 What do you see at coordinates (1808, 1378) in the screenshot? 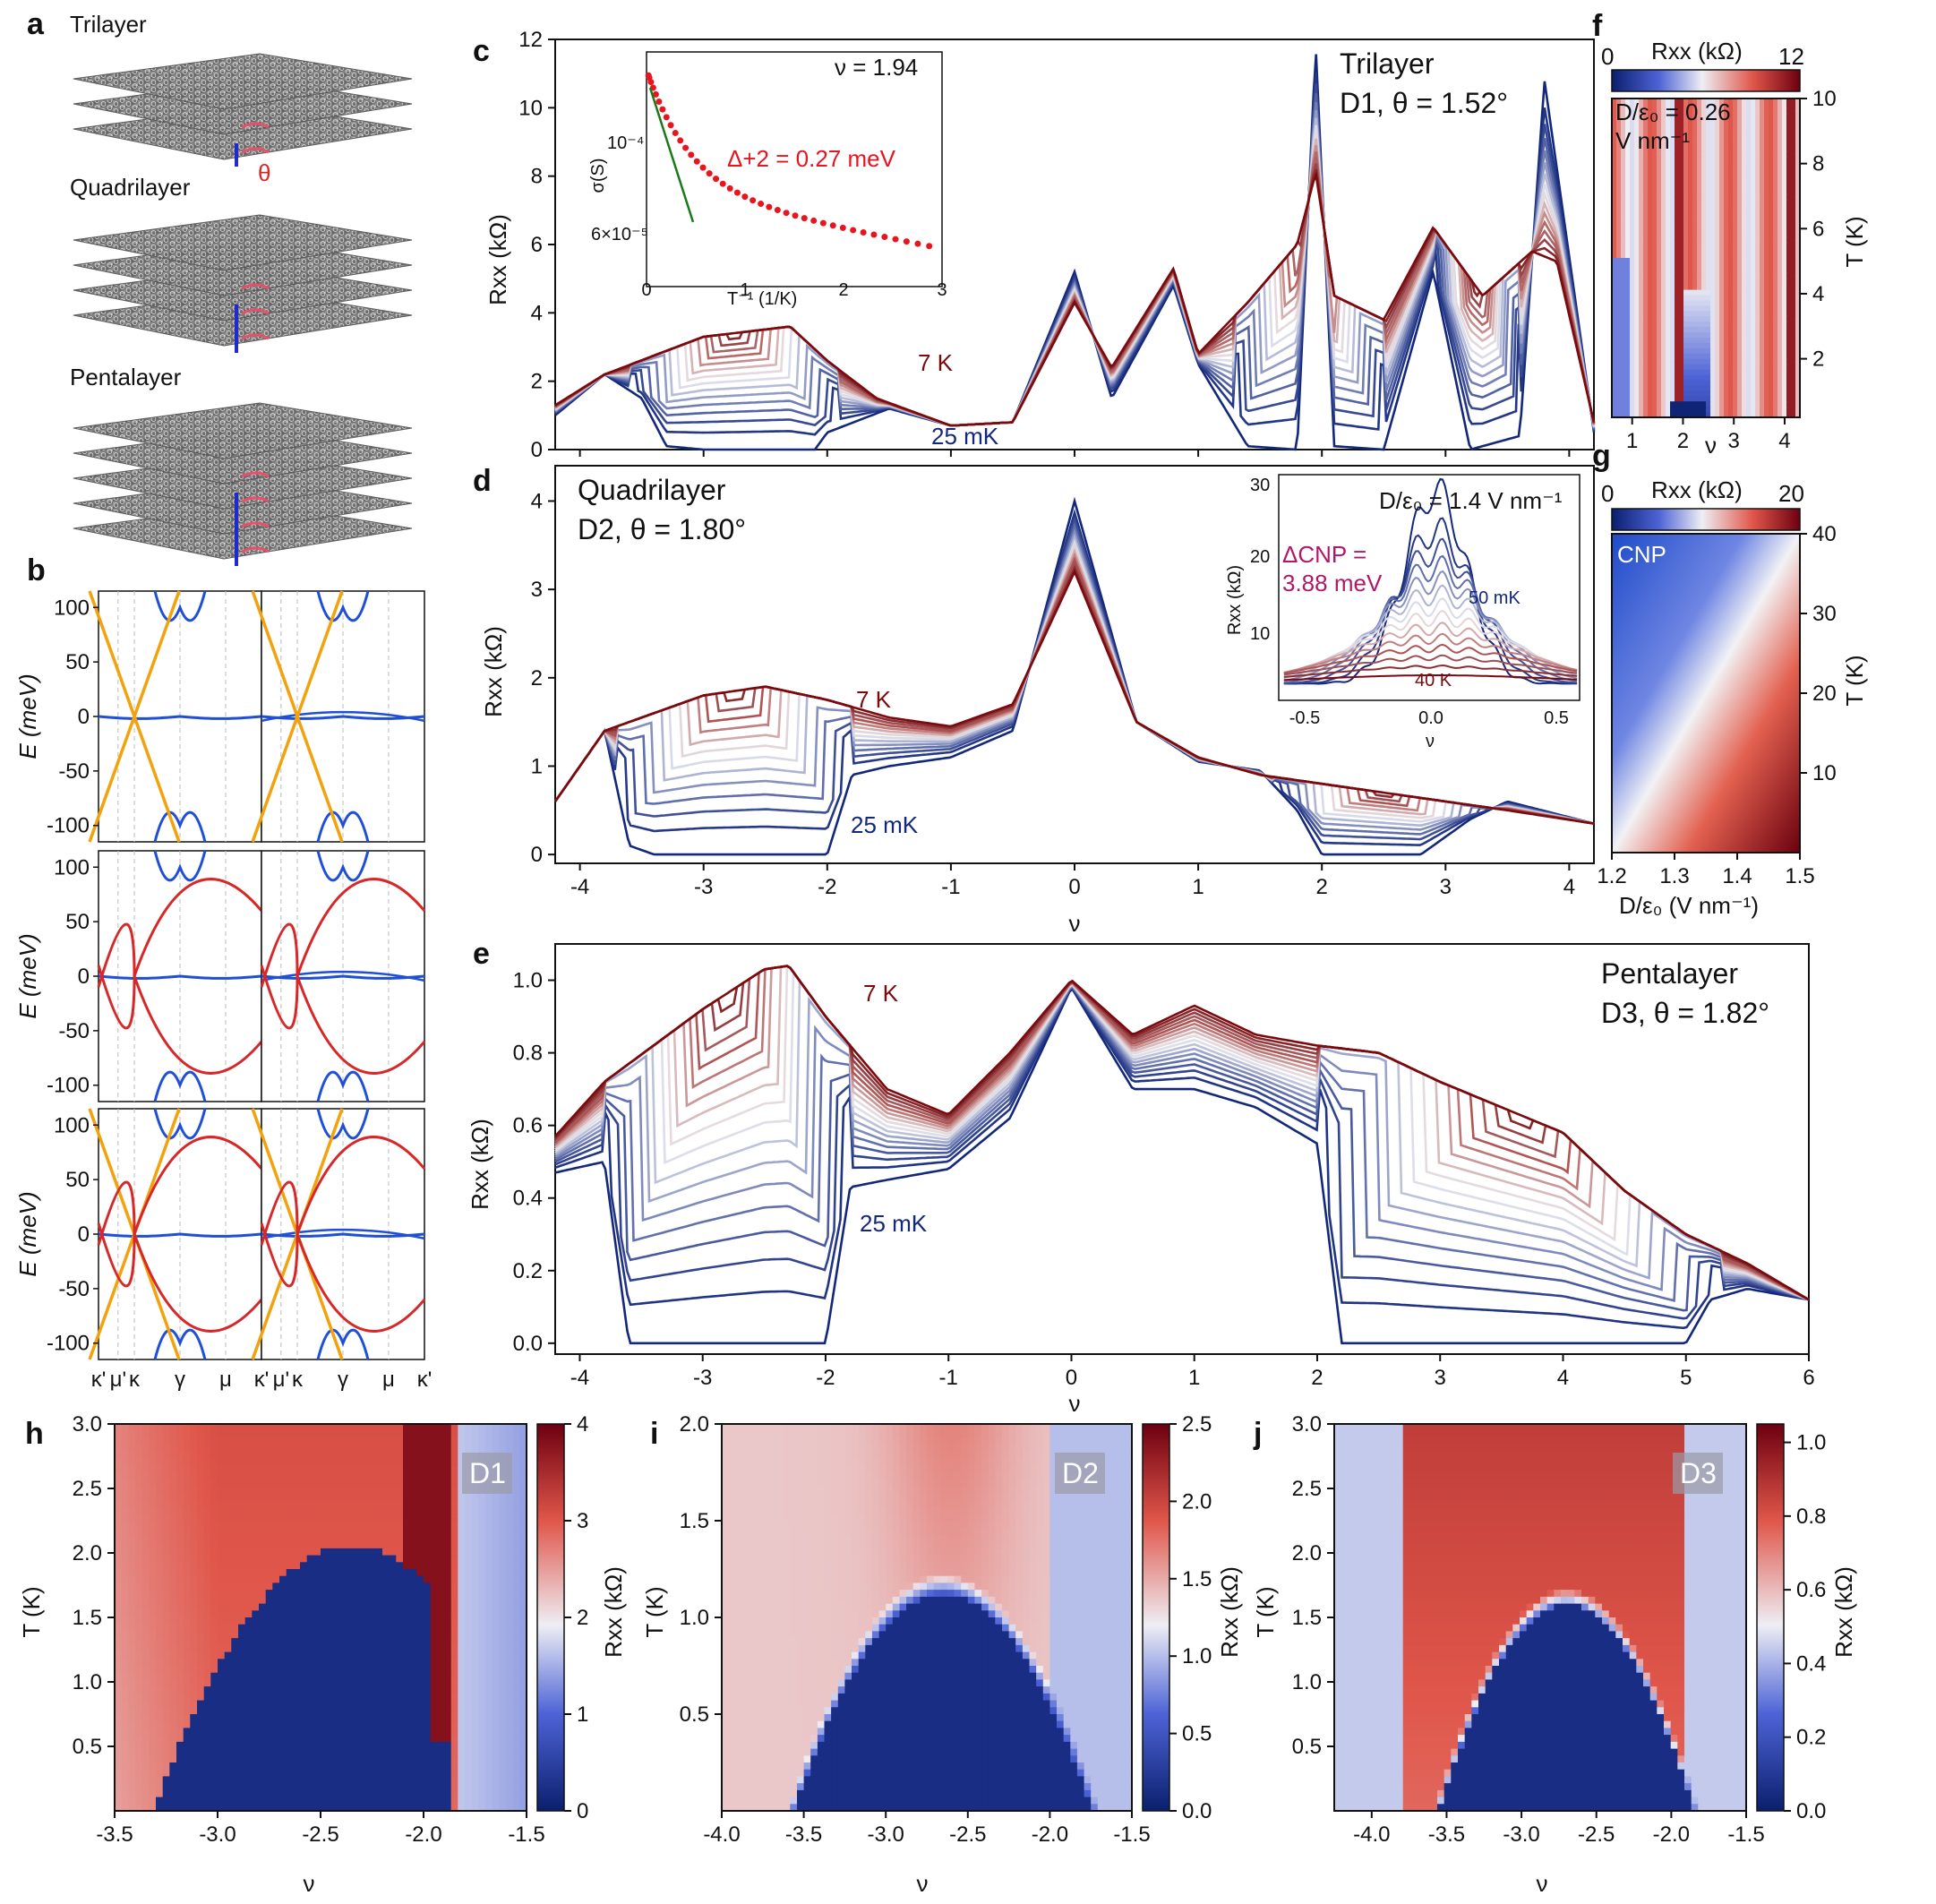
I see `x-tick-label: 6` at bounding box center [1808, 1378].